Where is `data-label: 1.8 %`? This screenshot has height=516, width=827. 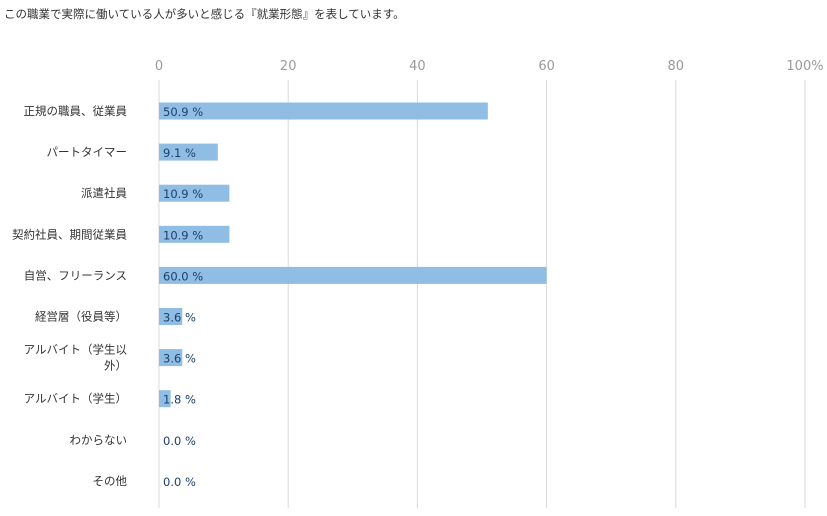 data-label: 1.8 % is located at coordinates (179, 400).